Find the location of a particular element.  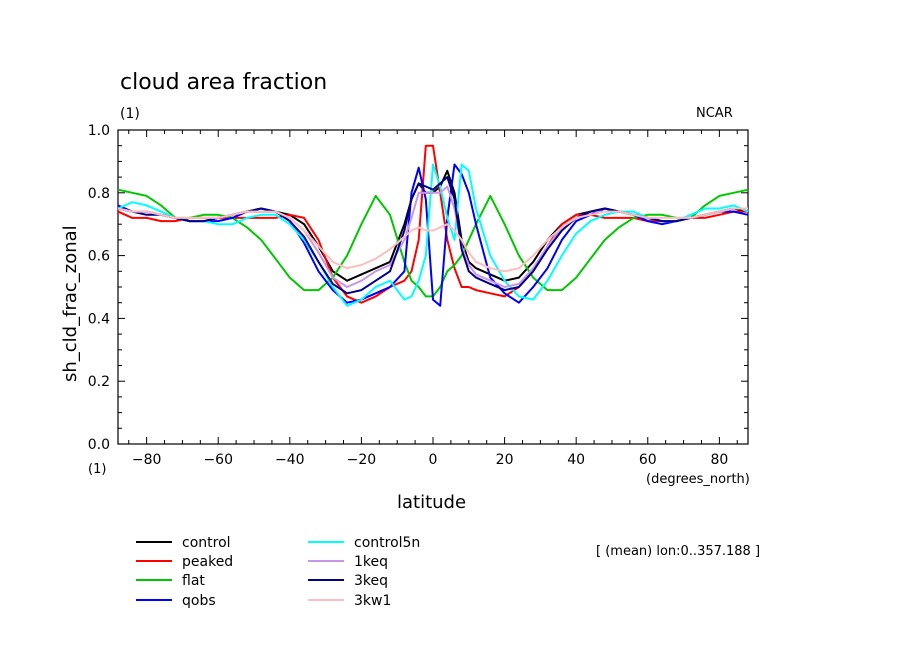

y-tick-label: 0.2 is located at coordinates (99, 382).